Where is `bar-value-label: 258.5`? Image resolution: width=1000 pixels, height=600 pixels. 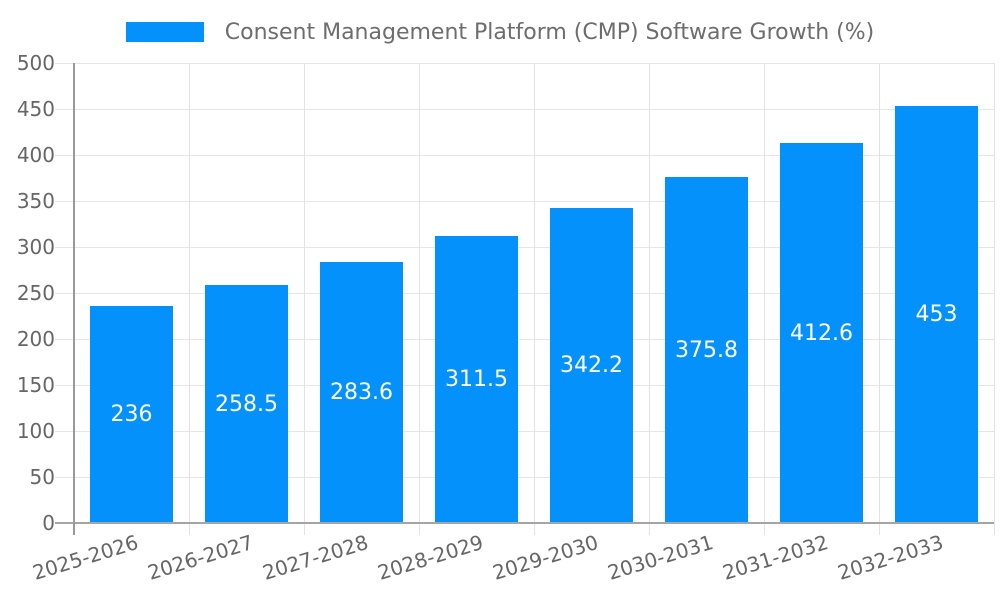 bar-value-label: 258.5 is located at coordinates (246, 404).